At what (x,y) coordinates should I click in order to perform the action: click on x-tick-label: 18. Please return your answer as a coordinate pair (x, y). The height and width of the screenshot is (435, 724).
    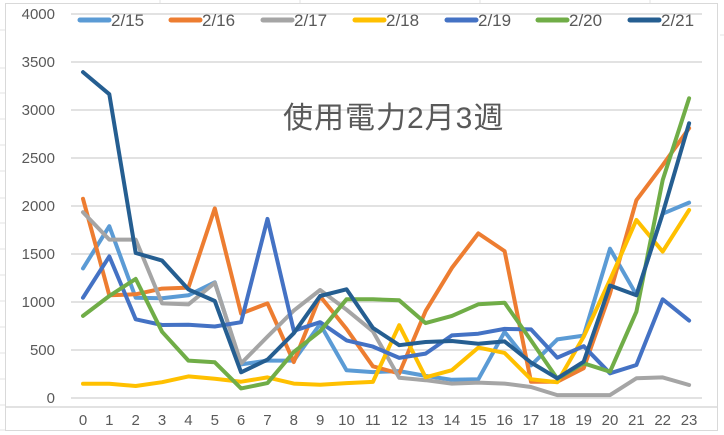
    Looking at the image, I should click on (557, 420).